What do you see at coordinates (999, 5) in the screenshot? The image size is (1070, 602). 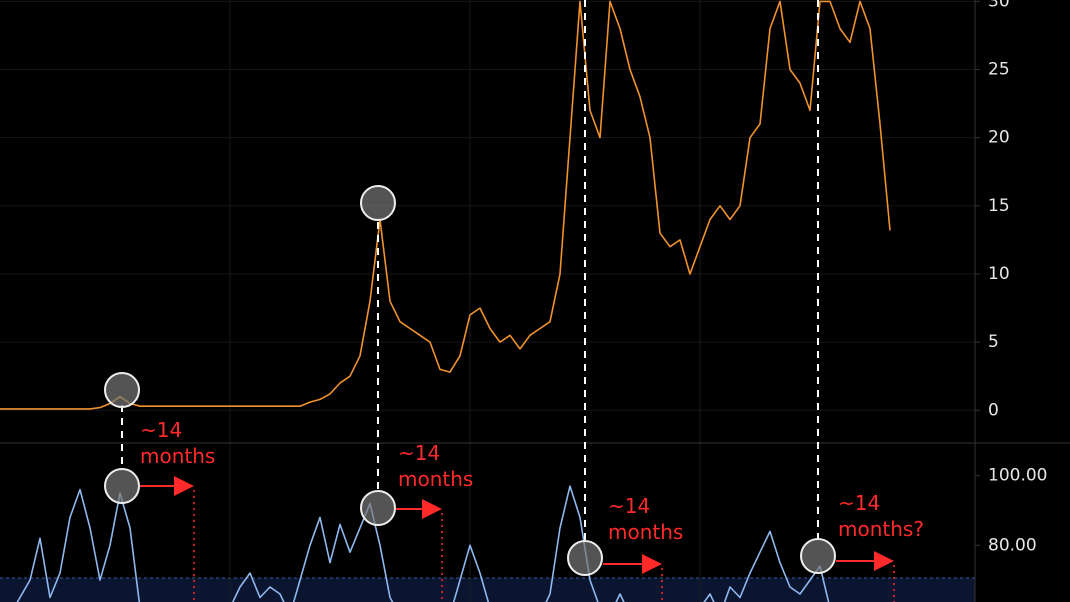 I see `y-tick-label: 30` at bounding box center [999, 5].